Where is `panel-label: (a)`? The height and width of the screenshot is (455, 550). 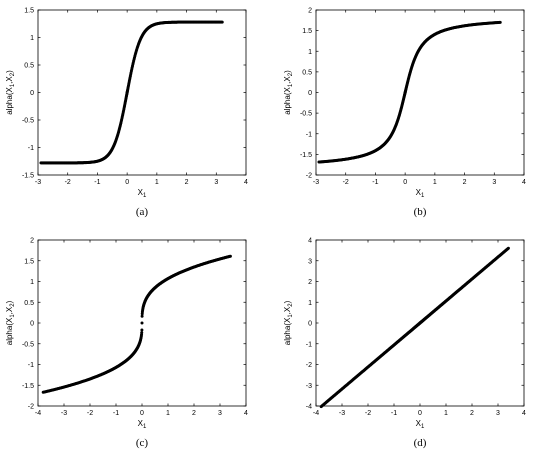
panel-label: (a) is located at coordinates (142, 212).